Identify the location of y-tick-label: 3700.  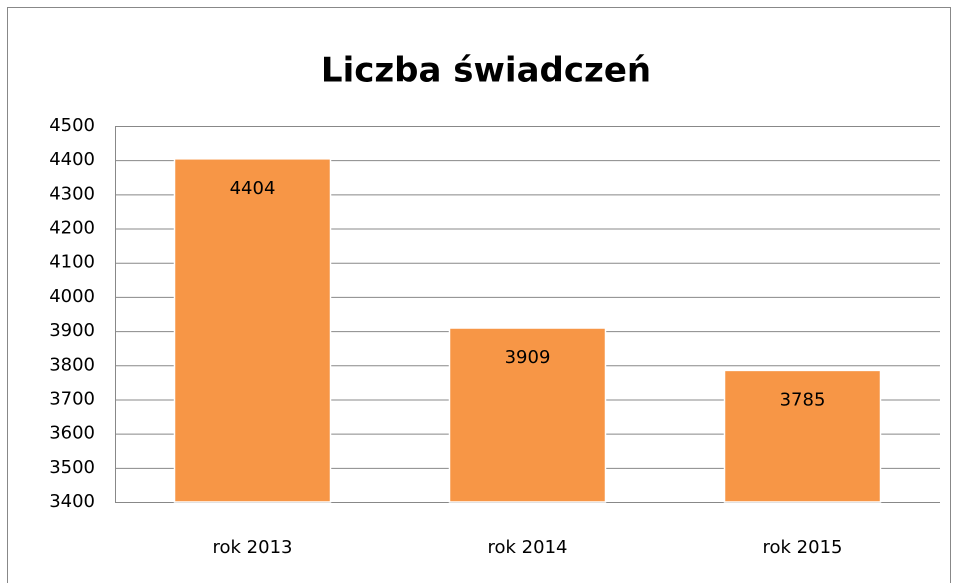
(72, 398).